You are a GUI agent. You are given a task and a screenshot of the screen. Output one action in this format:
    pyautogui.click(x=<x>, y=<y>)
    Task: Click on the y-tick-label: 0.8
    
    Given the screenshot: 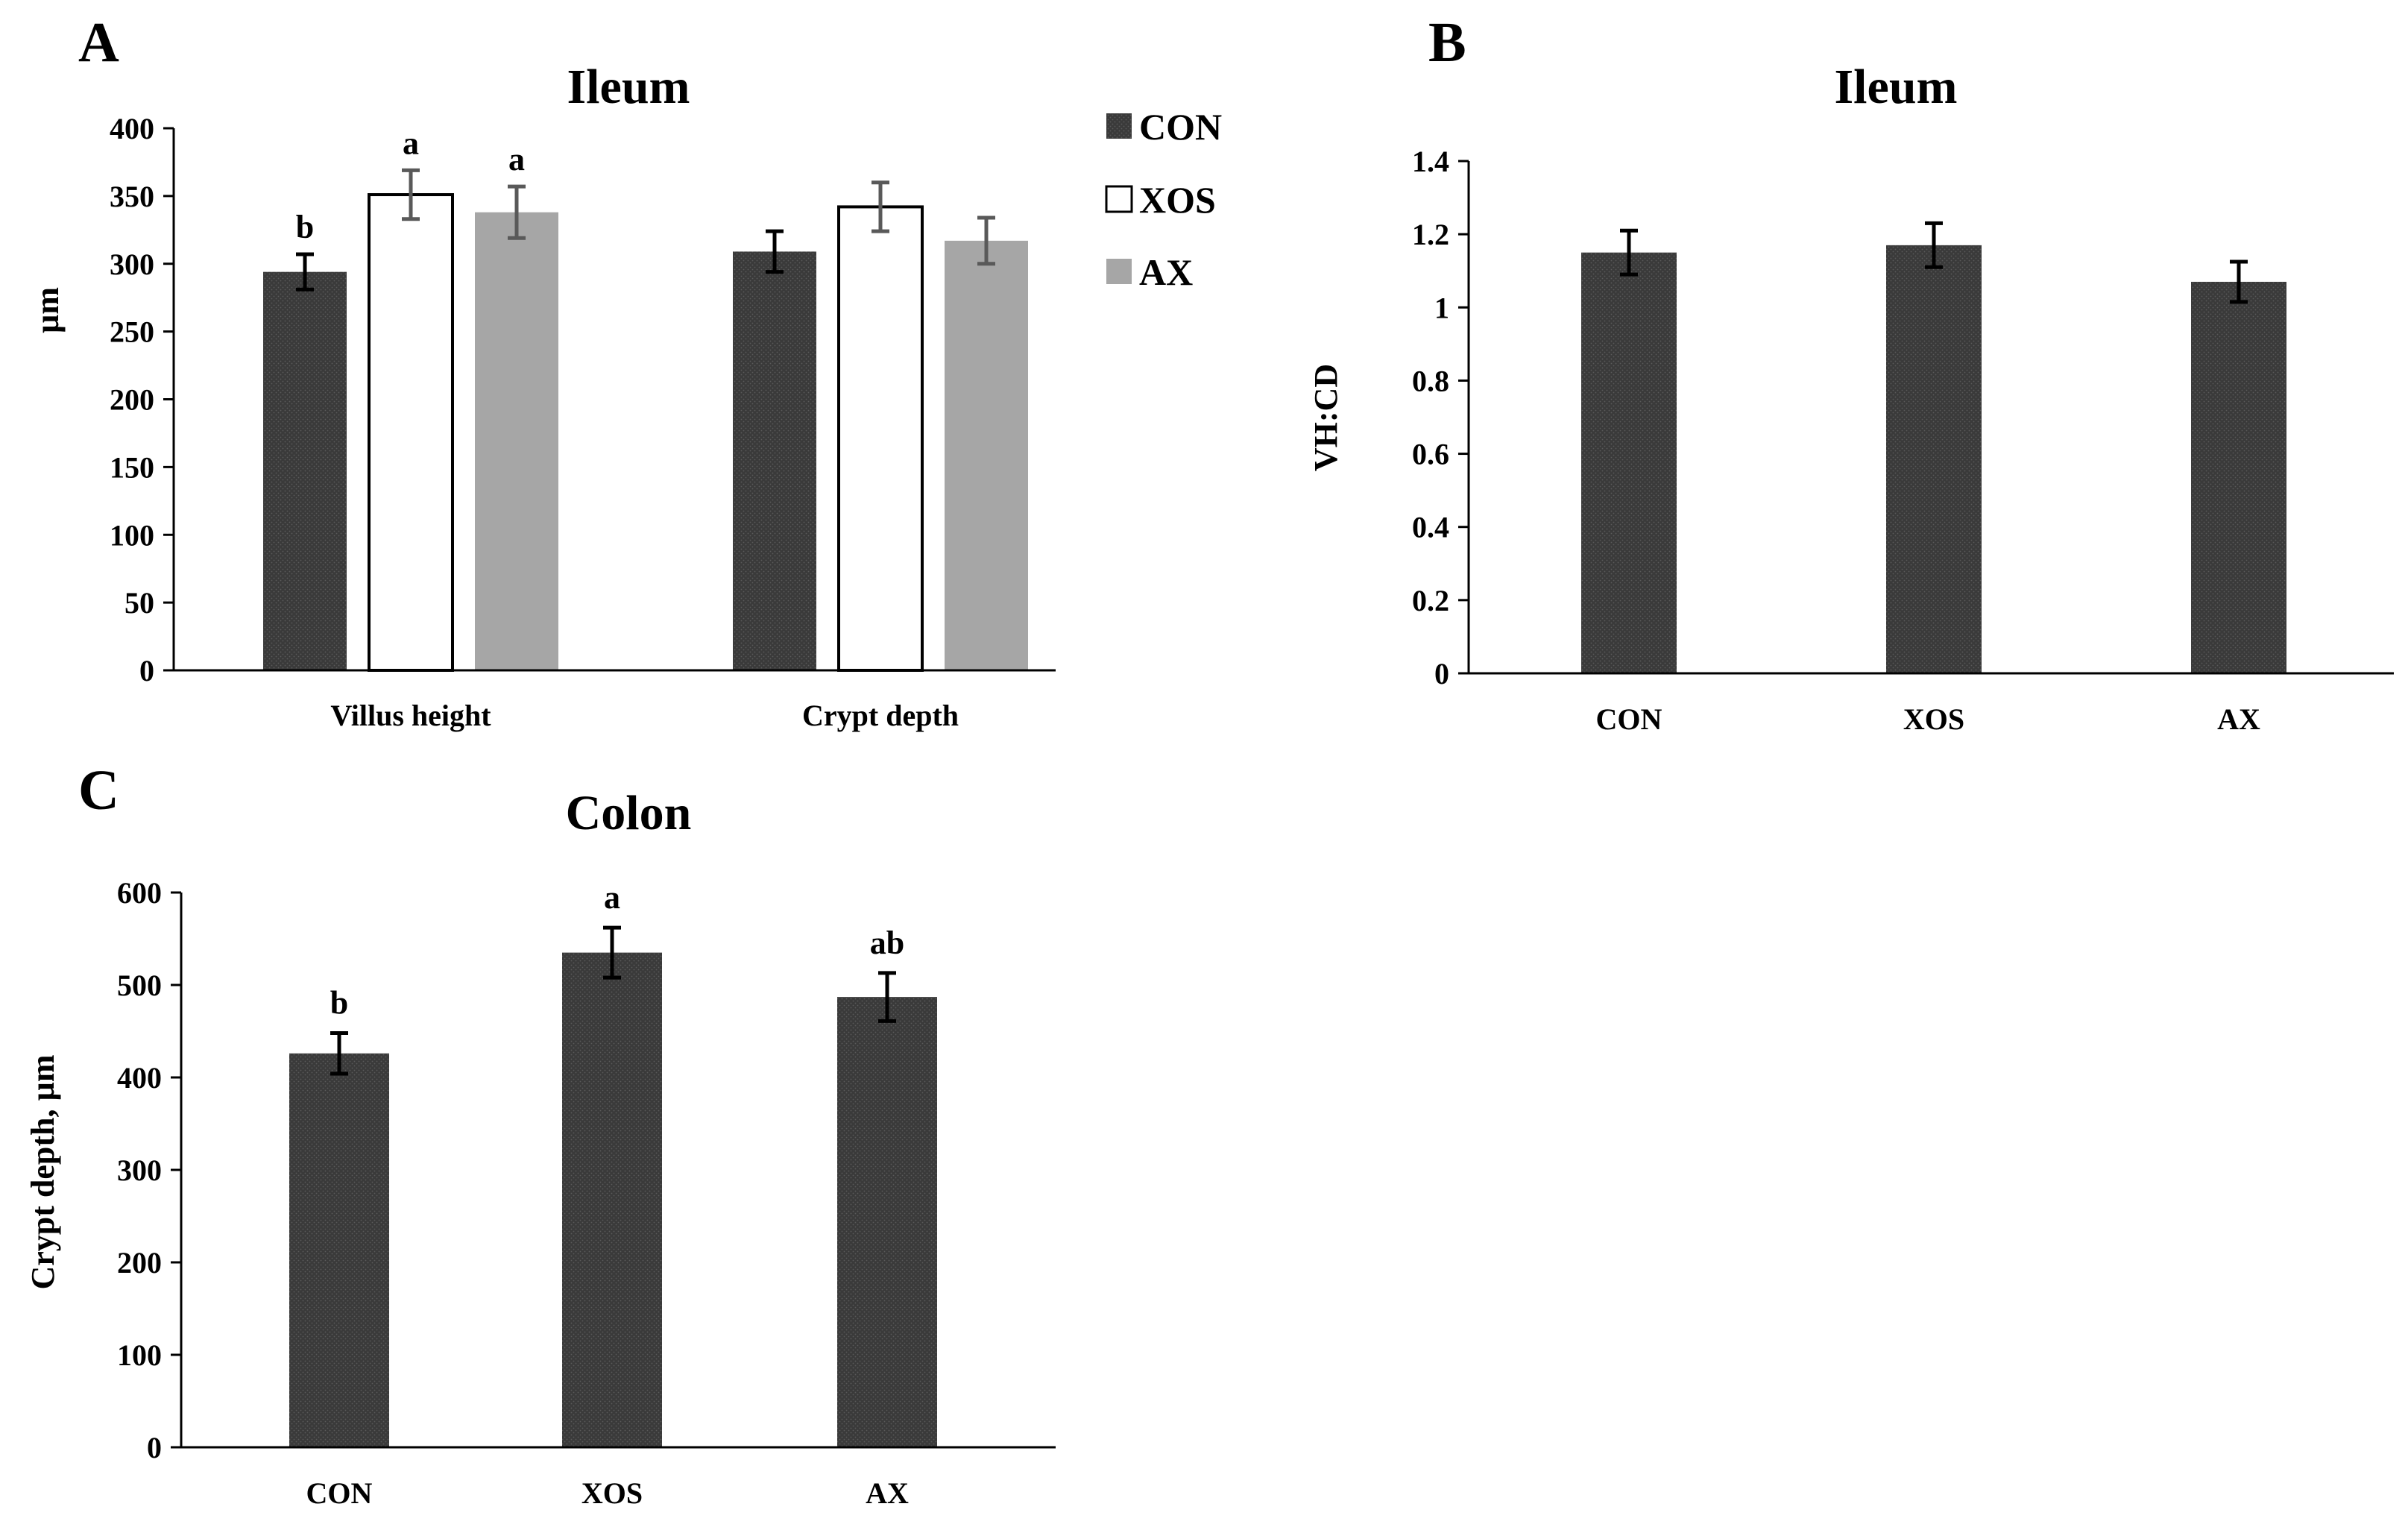 What is the action you would take?
    pyautogui.click(x=1431, y=380)
    